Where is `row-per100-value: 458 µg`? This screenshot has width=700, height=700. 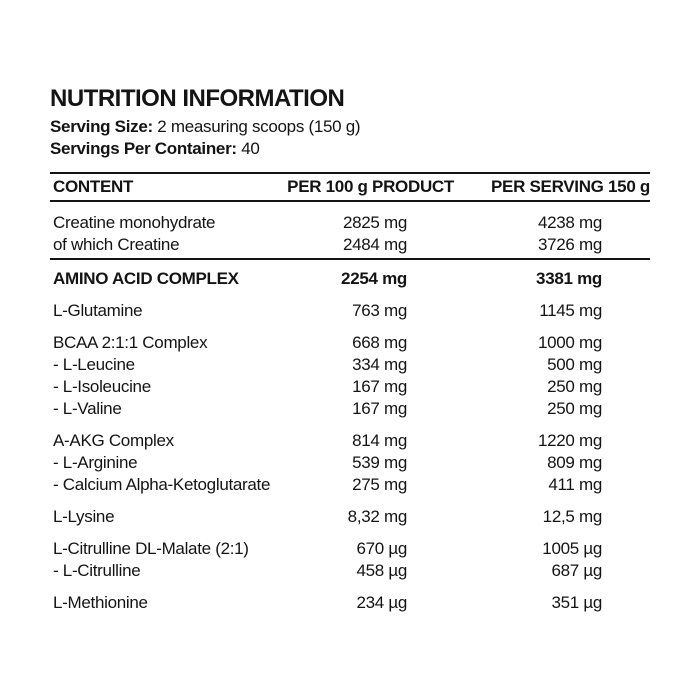 row-per100-value: 458 µg is located at coordinates (381, 570).